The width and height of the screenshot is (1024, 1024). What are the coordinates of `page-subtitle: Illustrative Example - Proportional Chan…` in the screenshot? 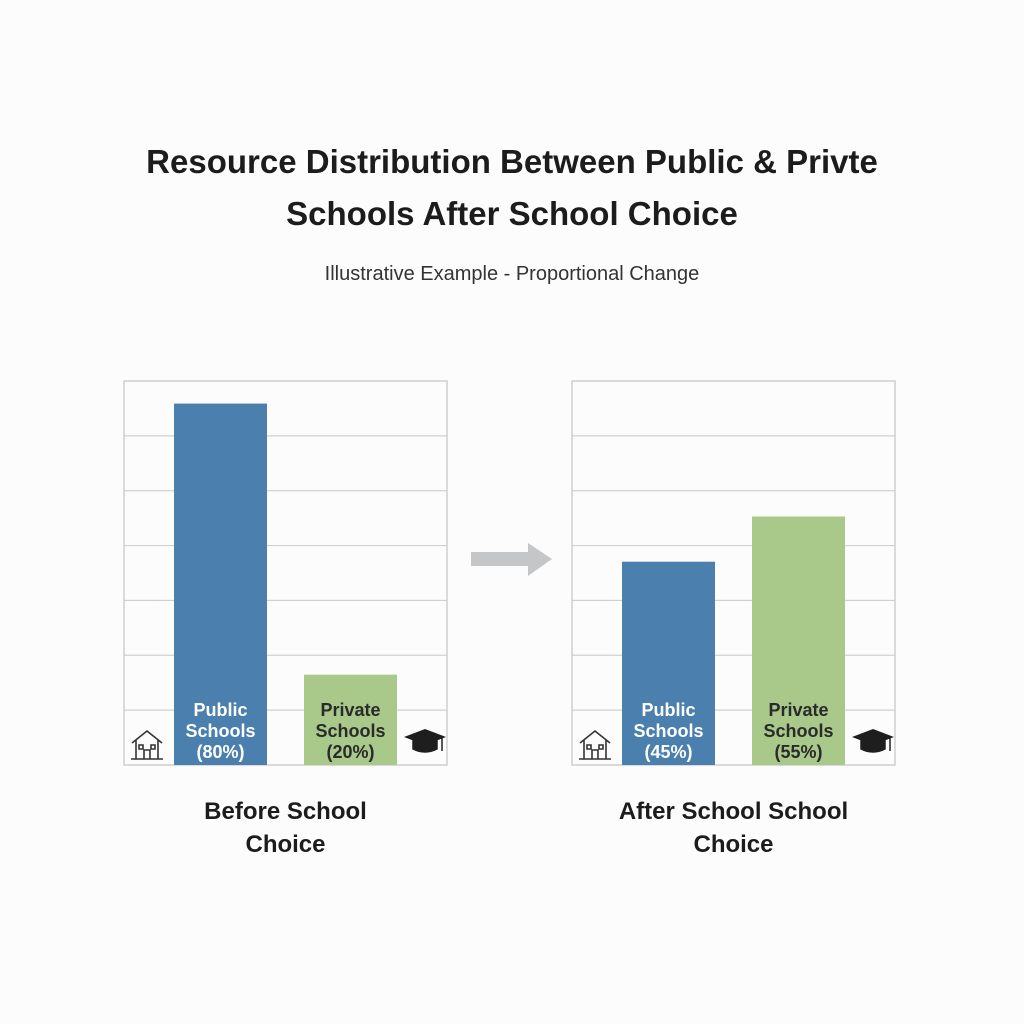 It's located at (512, 274).